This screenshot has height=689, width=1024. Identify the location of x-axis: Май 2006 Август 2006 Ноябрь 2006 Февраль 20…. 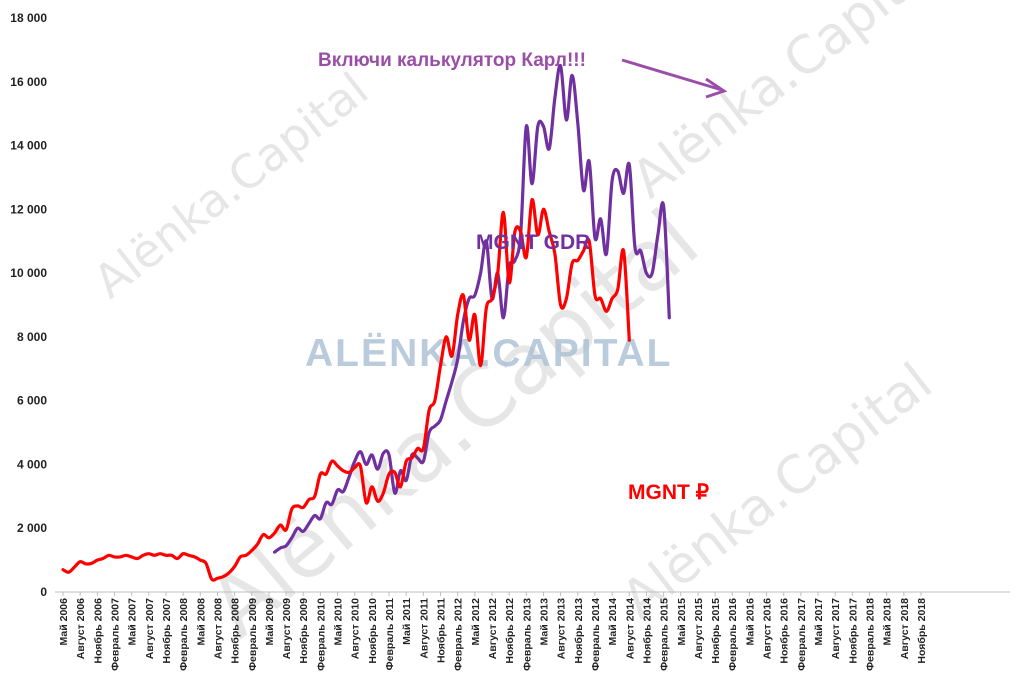
(493, 631).